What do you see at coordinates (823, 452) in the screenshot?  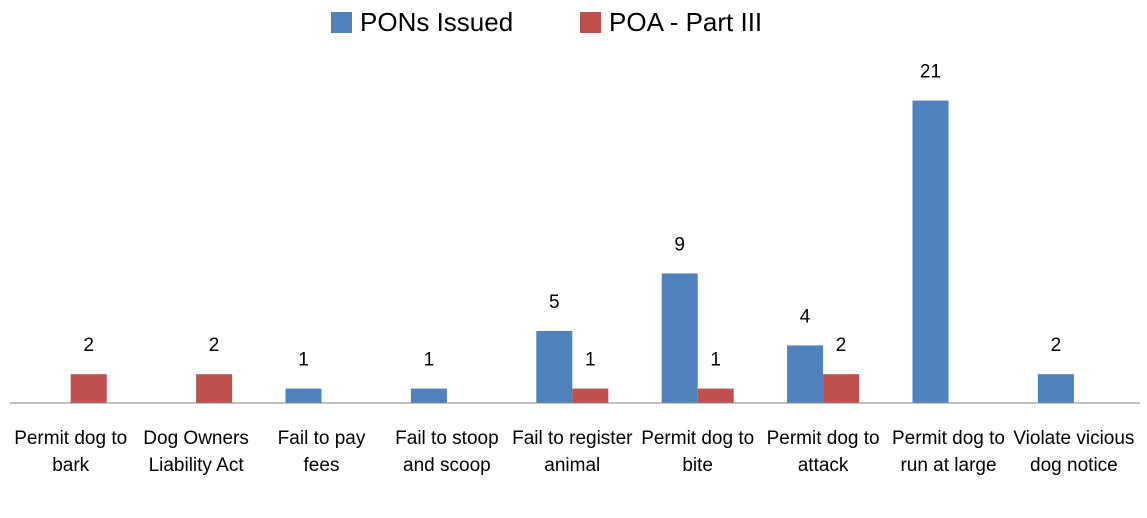 I see `x-tick-label: Permit dog to attack` at bounding box center [823, 452].